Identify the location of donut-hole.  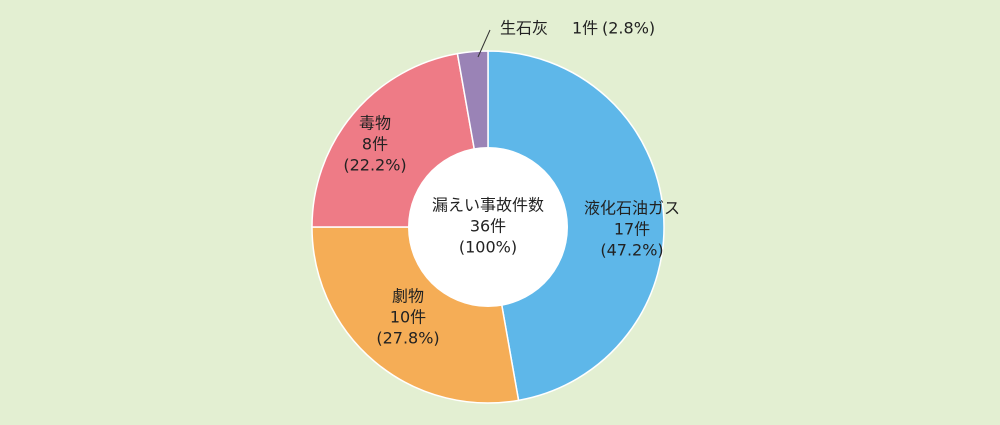
(488, 227).